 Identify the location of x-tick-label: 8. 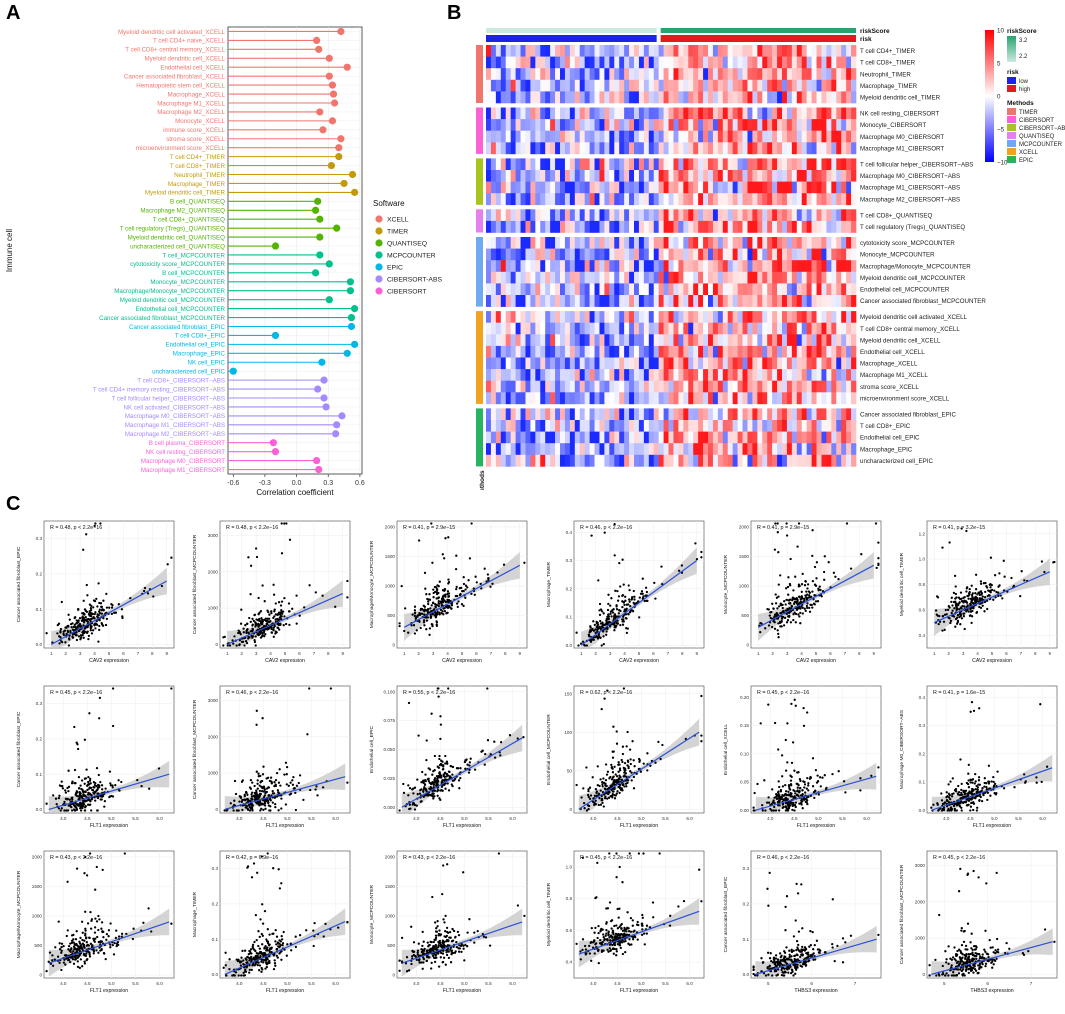
(328, 653).